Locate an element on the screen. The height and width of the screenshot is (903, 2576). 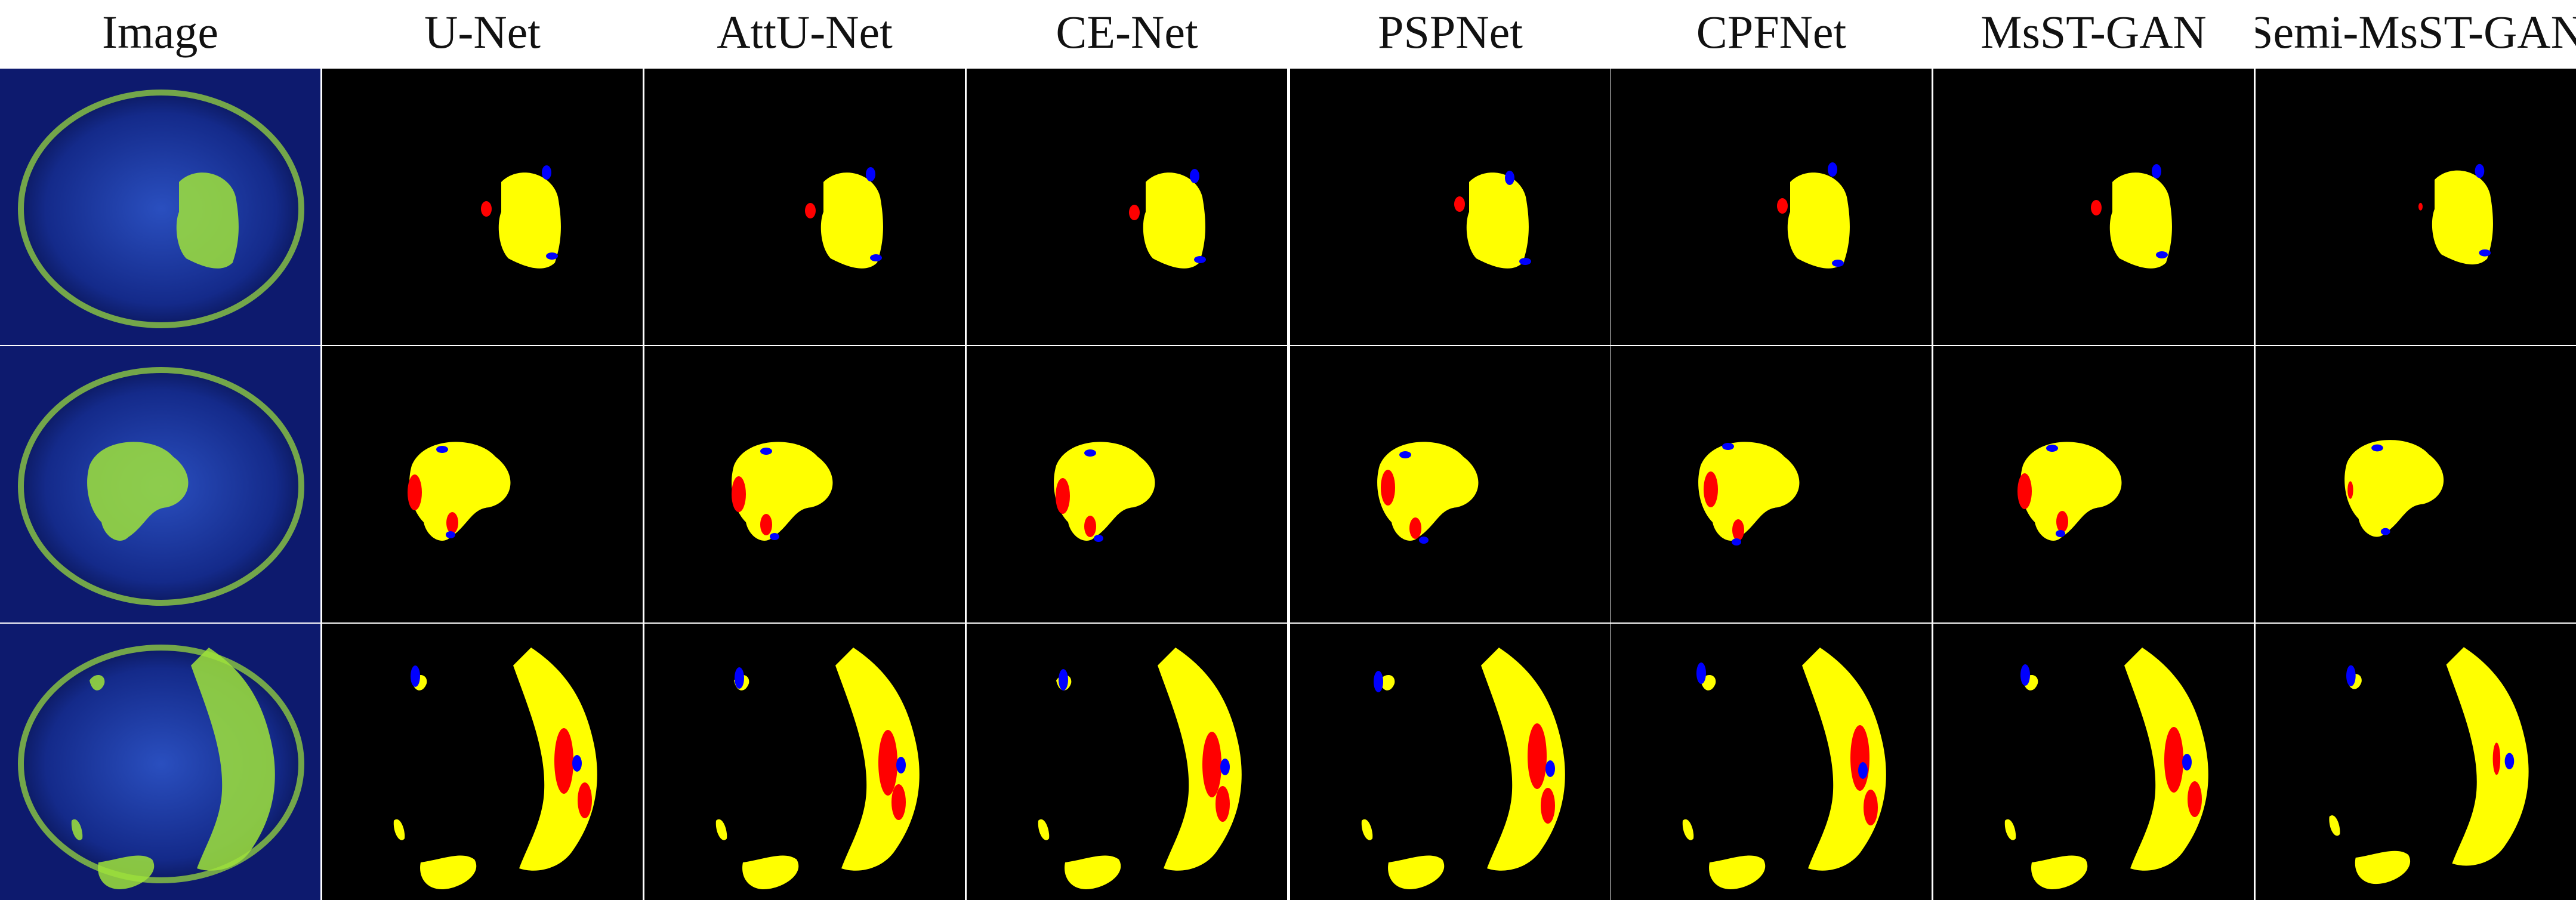
column-header-6: MsST-GAN is located at coordinates (2093, 32).